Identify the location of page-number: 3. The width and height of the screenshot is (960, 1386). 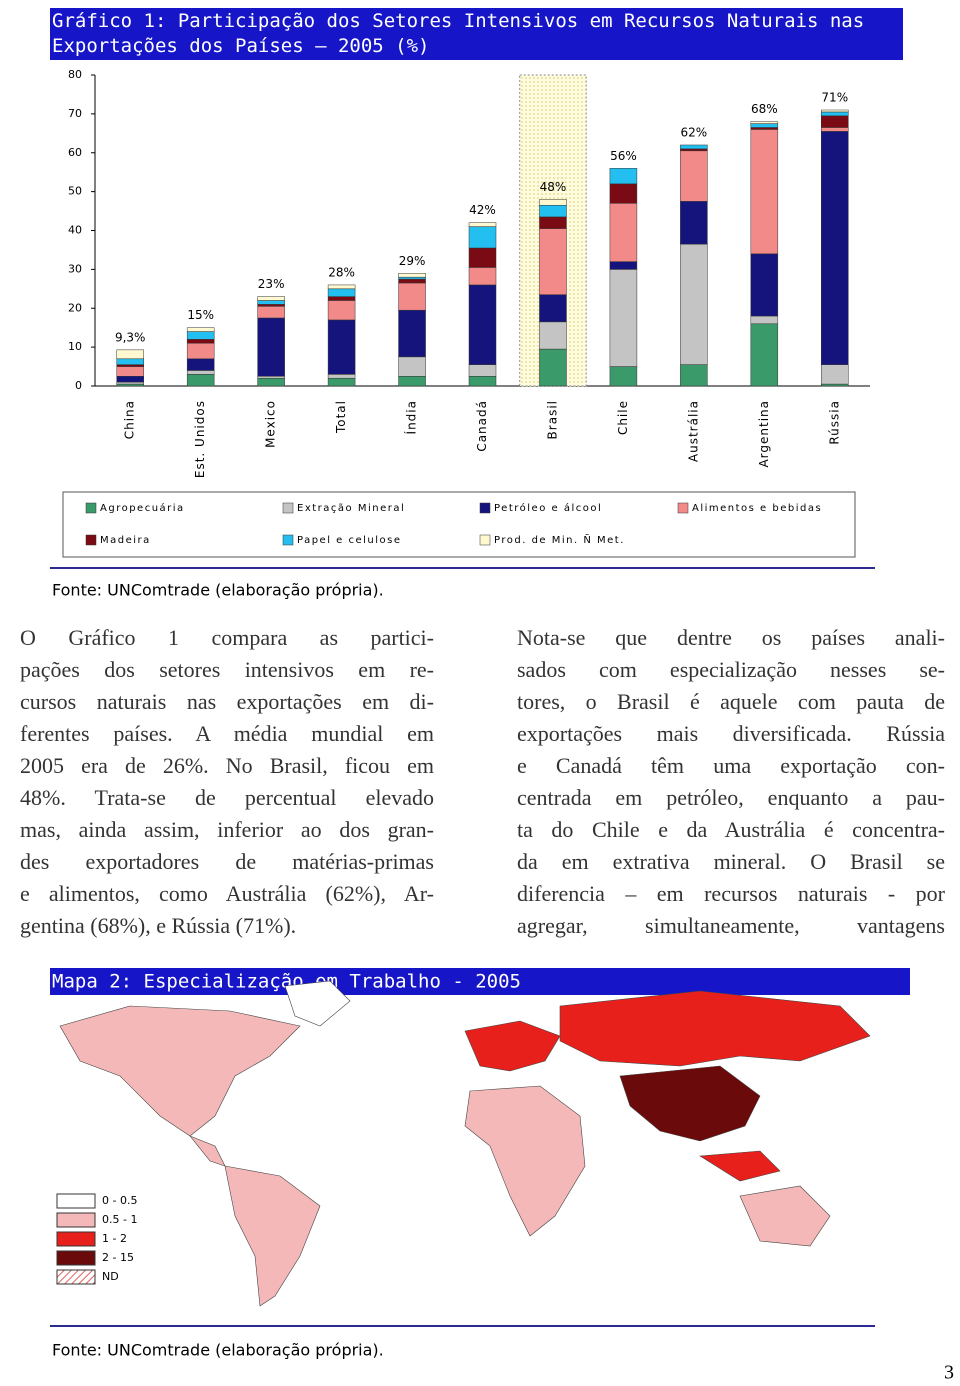
(949, 1373).